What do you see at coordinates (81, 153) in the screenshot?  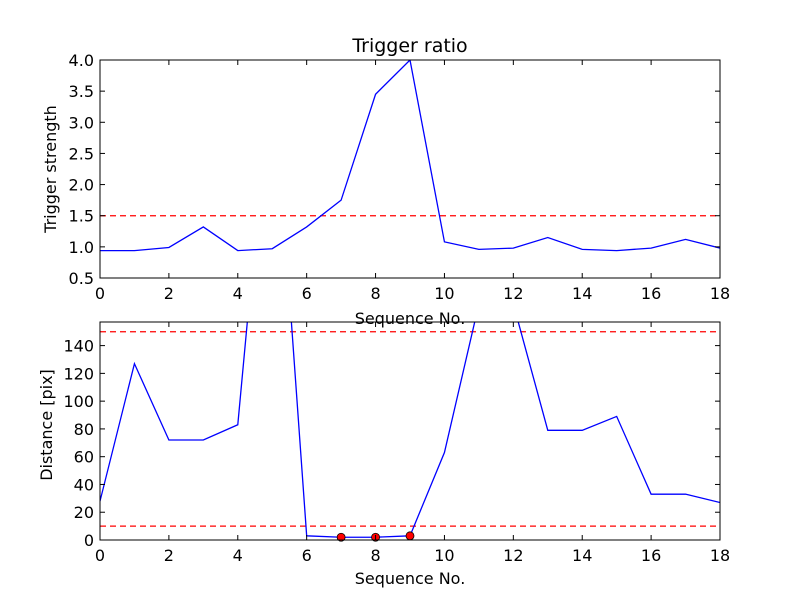 I see `top-y-tick-label: 2.5` at bounding box center [81, 153].